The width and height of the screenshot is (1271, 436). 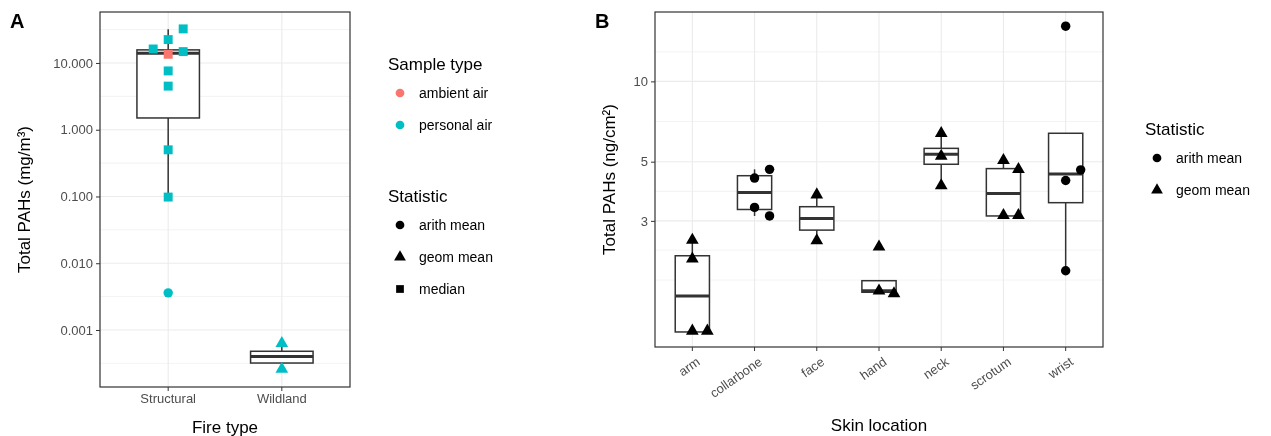 What do you see at coordinates (609, 179) in the screenshot?
I see `y-axis-title: Total PAHs (ng/cm²)` at bounding box center [609, 179].